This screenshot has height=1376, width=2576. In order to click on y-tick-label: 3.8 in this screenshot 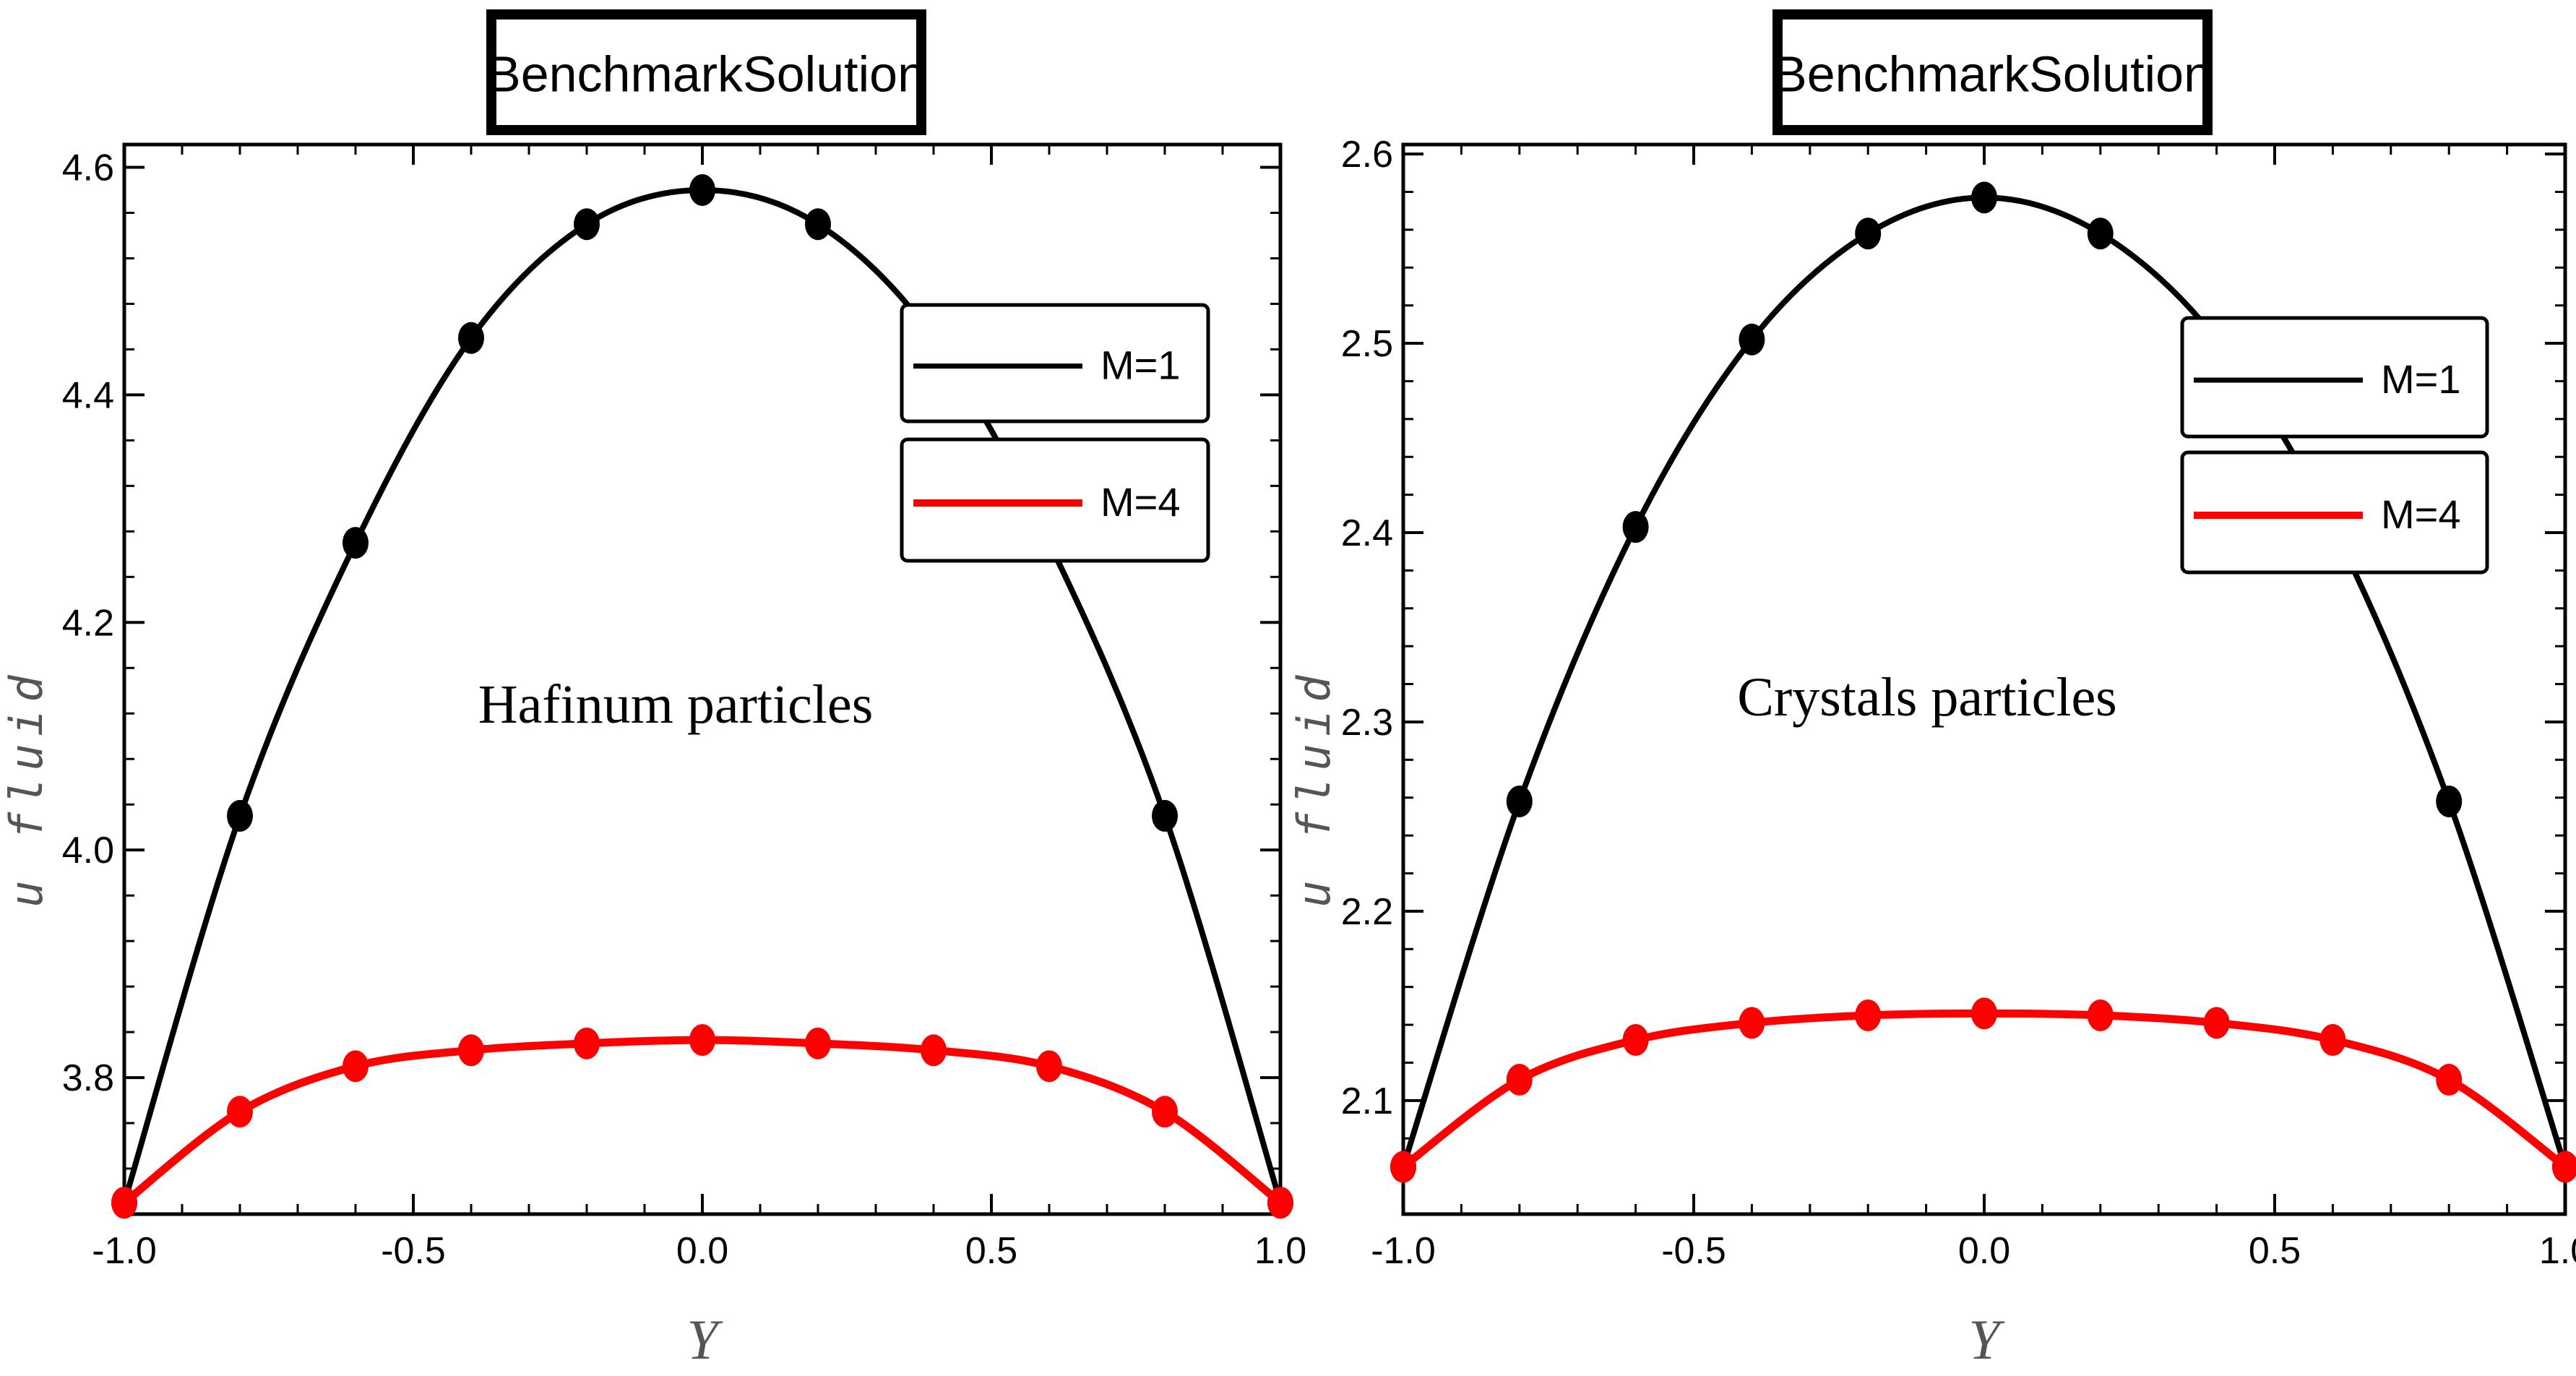, I will do `click(88, 1078)`.